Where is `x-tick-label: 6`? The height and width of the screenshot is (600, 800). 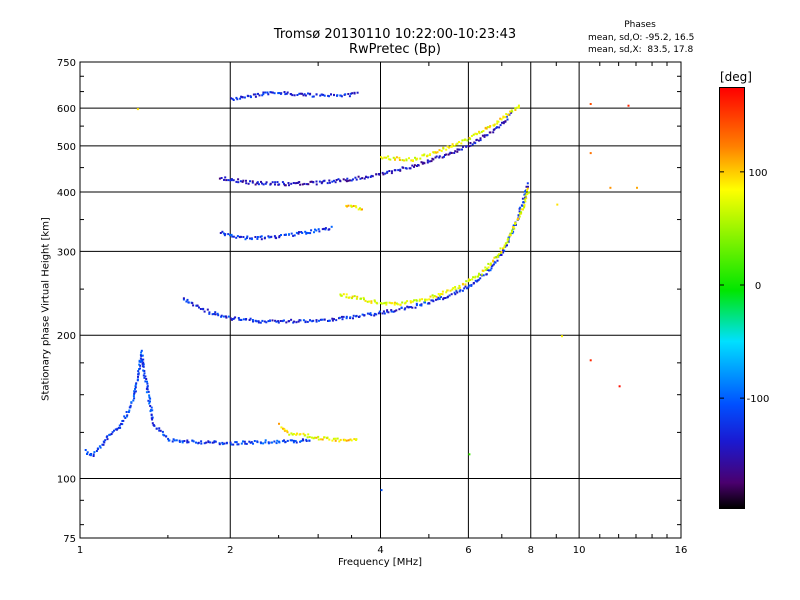 x-tick-label: 6 is located at coordinates (468, 550).